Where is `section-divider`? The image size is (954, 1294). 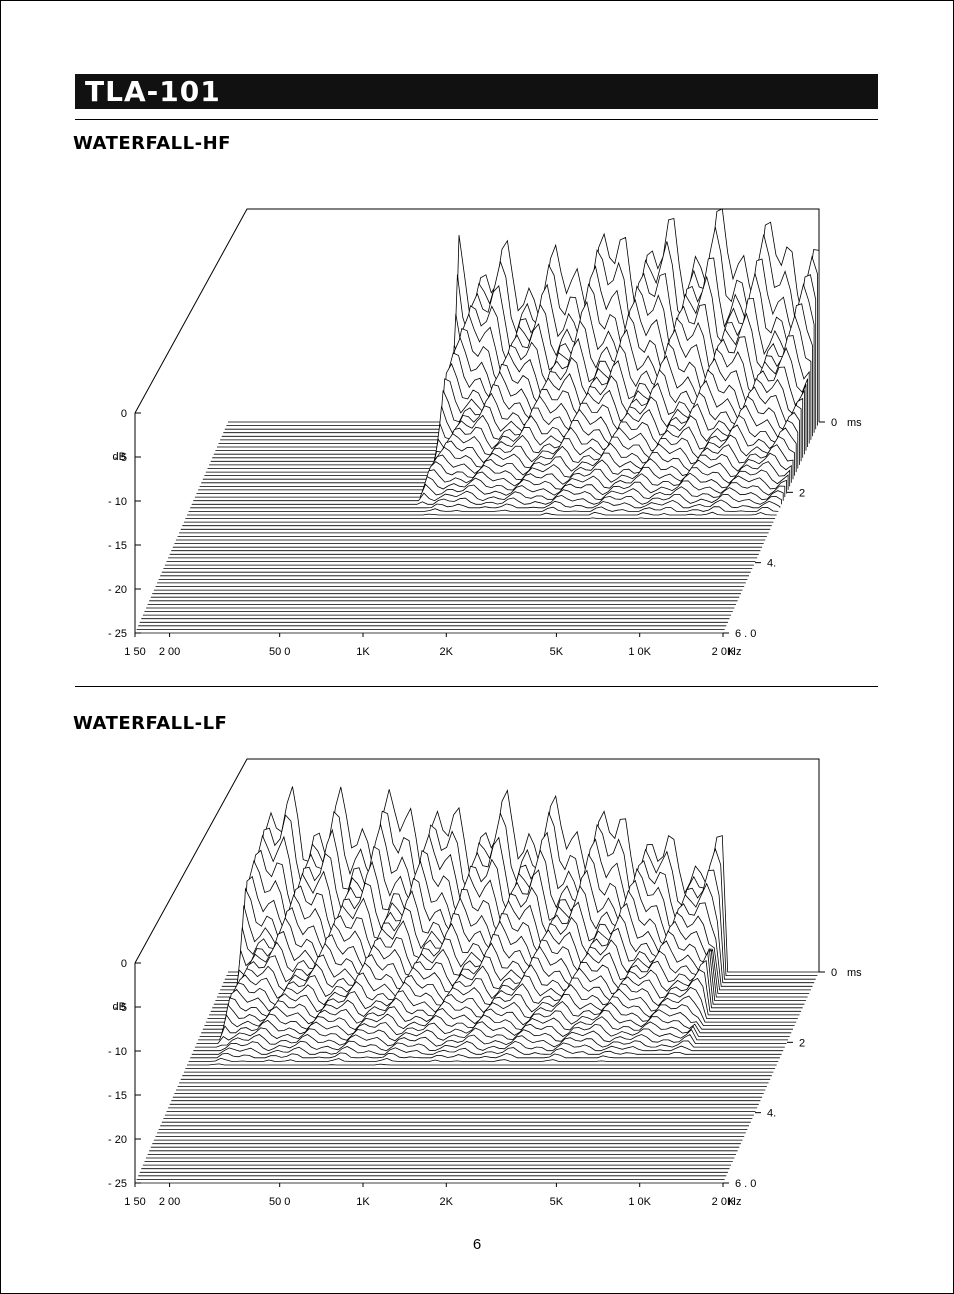 section-divider is located at coordinates (476, 686).